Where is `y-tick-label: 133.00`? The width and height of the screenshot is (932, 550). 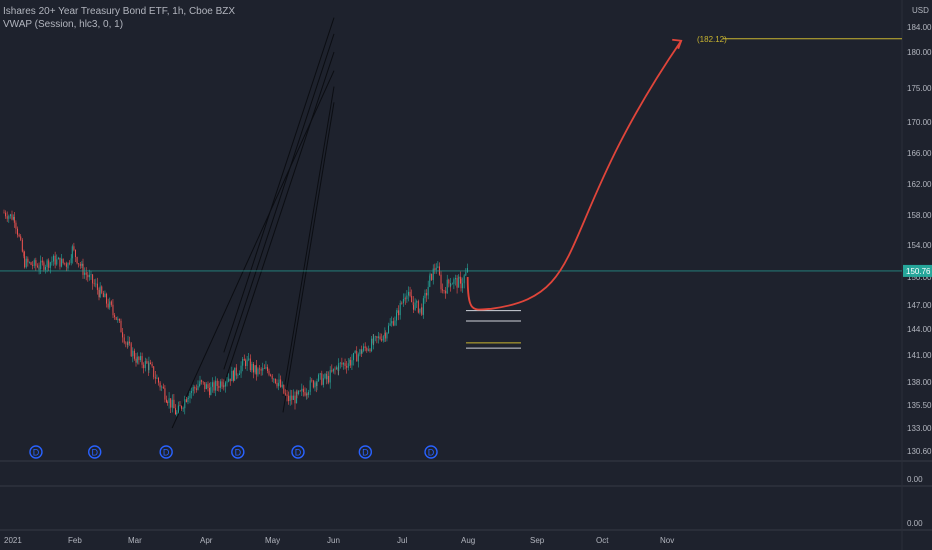
y-tick-label: 133.00 is located at coordinates (919, 428).